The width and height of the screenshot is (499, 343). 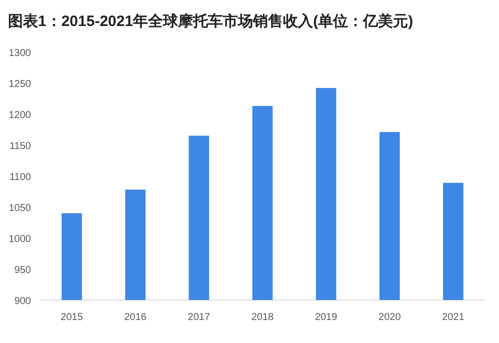 What do you see at coordinates (20, 208) in the screenshot?
I see `y-tick-label: 1050` at bounding box center [20, 208].